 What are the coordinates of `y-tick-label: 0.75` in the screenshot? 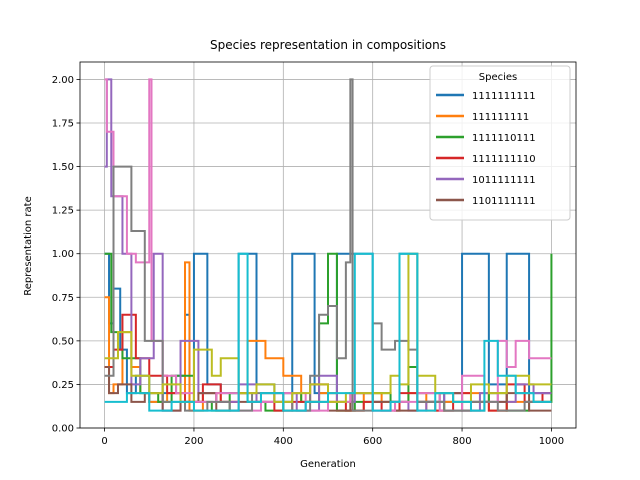 It's located at (63, 298).